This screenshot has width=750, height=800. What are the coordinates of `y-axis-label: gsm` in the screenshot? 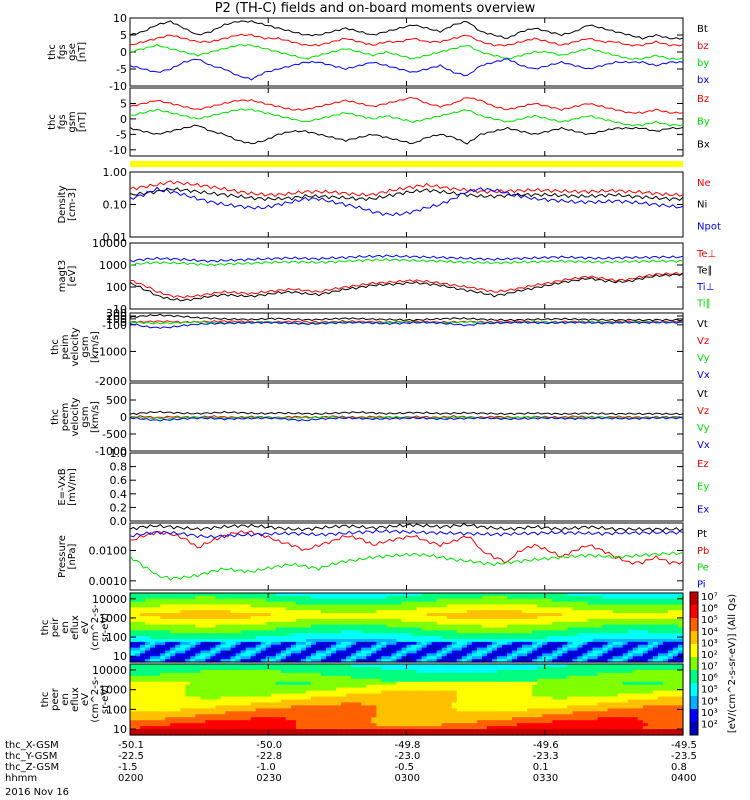 It's located at (85, 416).